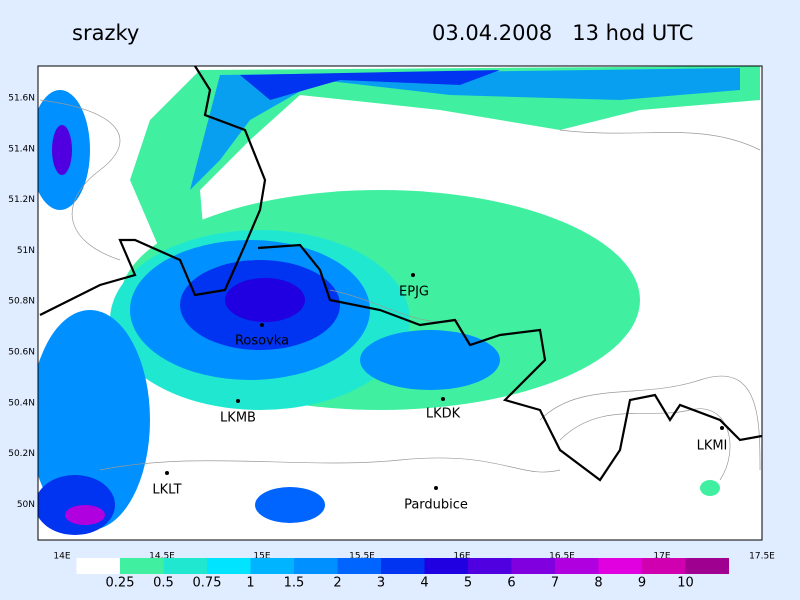 Image resolution: width=800 pixels, height=600 pixels. Describe the element at coordinates (105, 33) in the screenshot. I see `title: srazky` at that location.